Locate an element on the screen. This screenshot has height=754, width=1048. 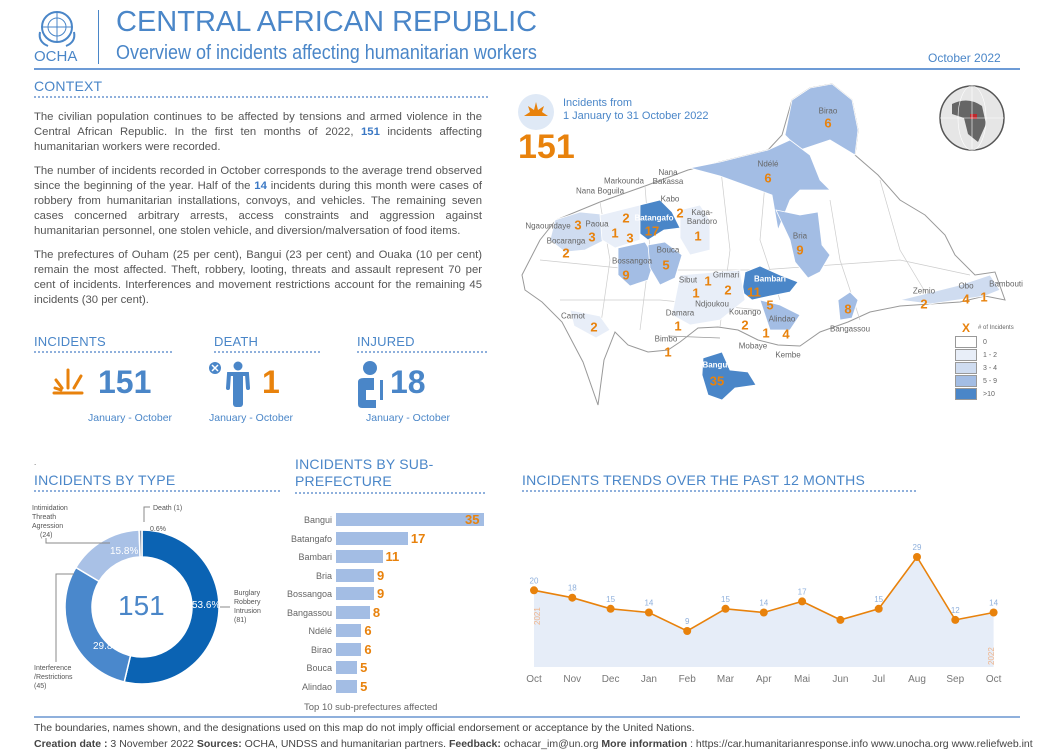
slice-count: (24) is located at coordinates (46, 535).